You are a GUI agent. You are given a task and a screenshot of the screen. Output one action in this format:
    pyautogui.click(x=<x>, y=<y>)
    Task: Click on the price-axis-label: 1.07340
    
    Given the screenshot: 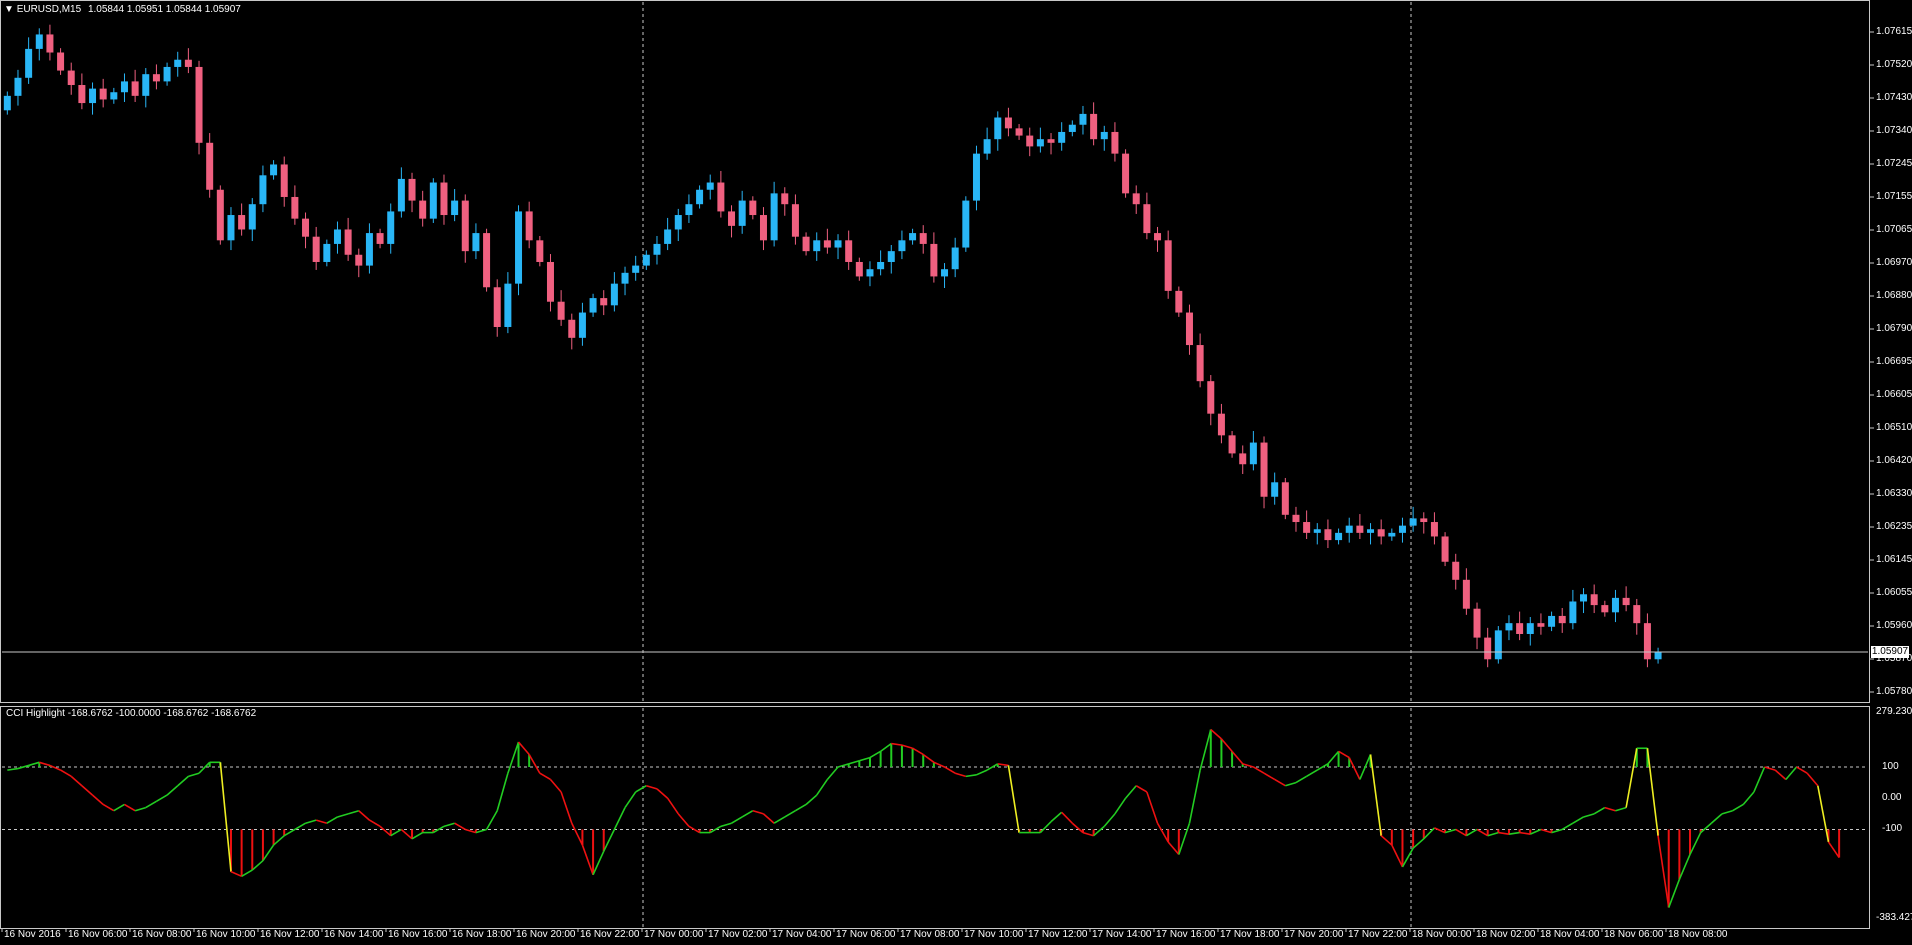 What is the action you would take?
    pyautogui.click(x=1894, y=130)
    